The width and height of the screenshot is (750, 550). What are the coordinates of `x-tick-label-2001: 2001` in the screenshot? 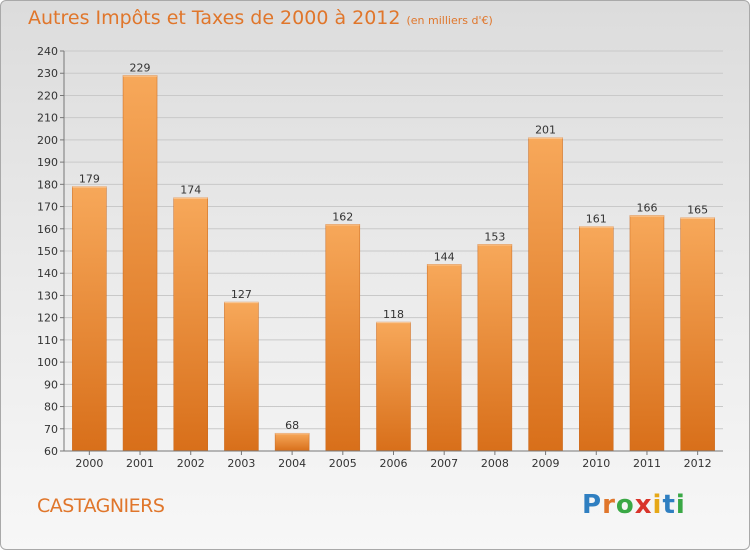 It's located at (140, 463).